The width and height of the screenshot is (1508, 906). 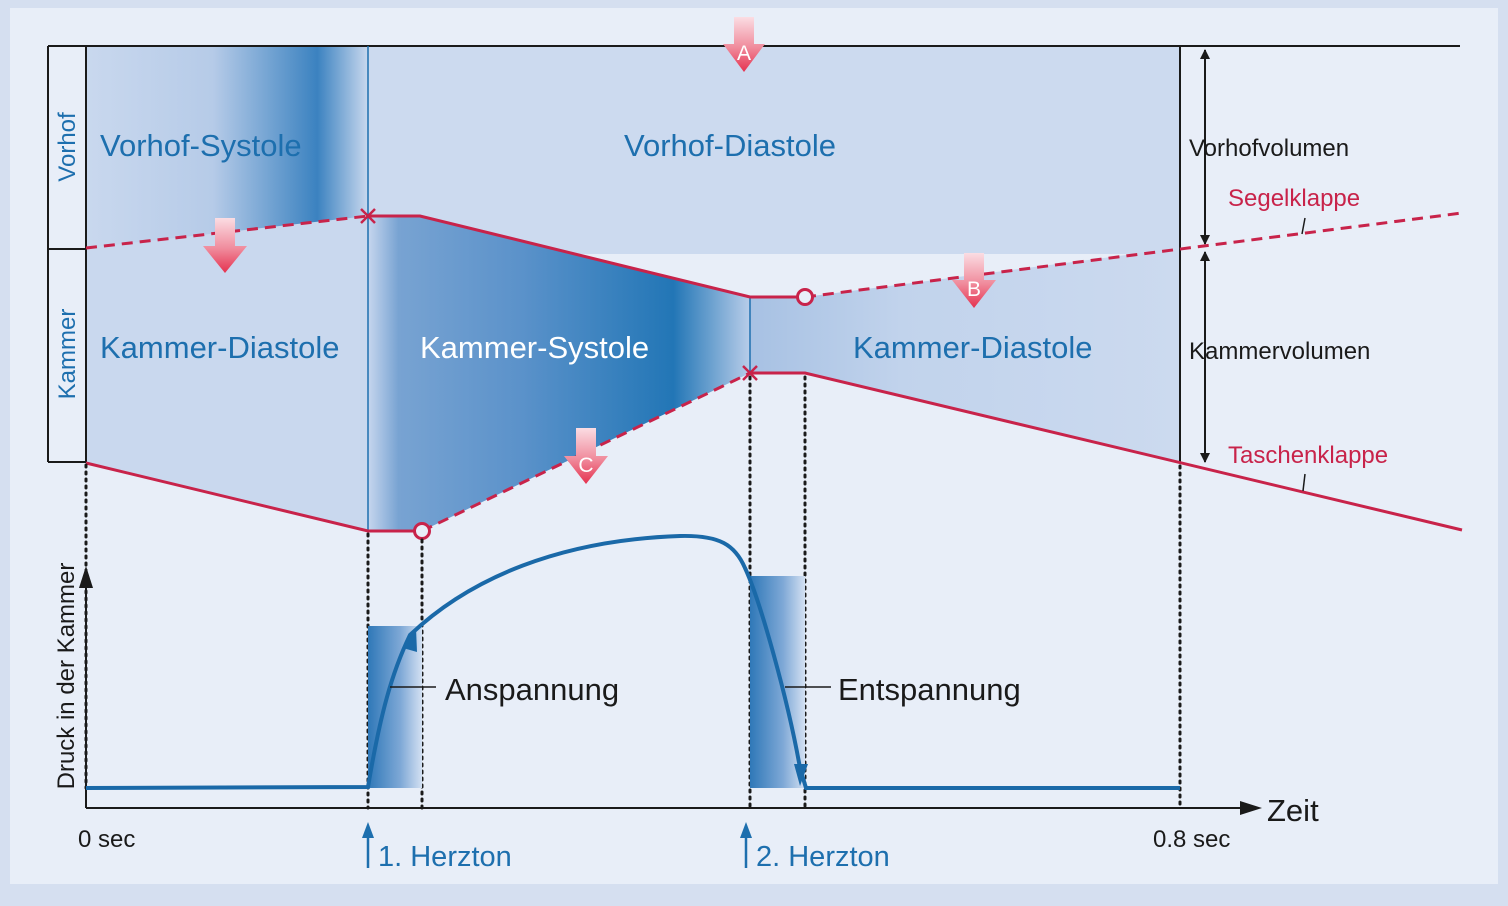 I want to click on anspannung-label: Anspannung, so click(x=532, y=689).